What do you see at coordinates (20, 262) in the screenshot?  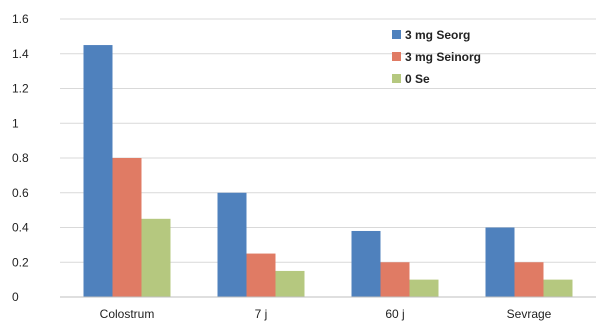 I see `y-tick-label: 0.2` at bounding box center [20, 262].